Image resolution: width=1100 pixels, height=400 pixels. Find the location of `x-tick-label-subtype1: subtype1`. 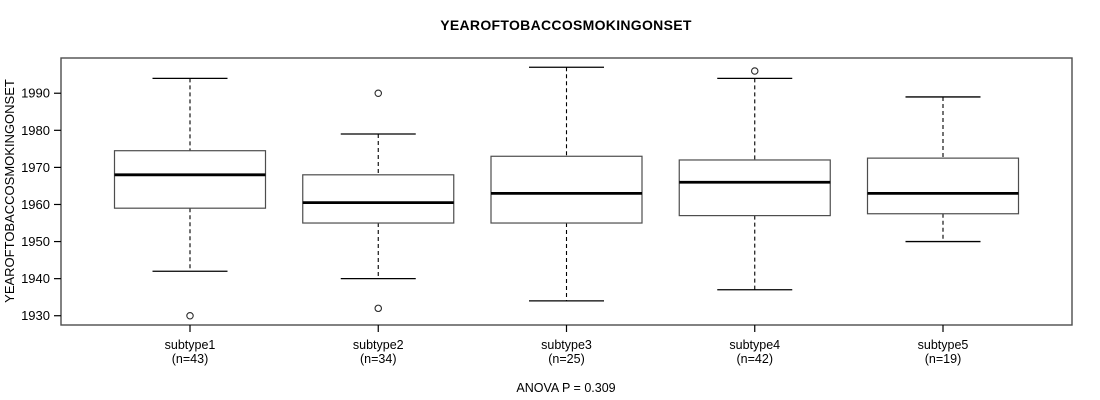

x-tick-label-subtype1: subtype1 is located at coordinates (190, 345).